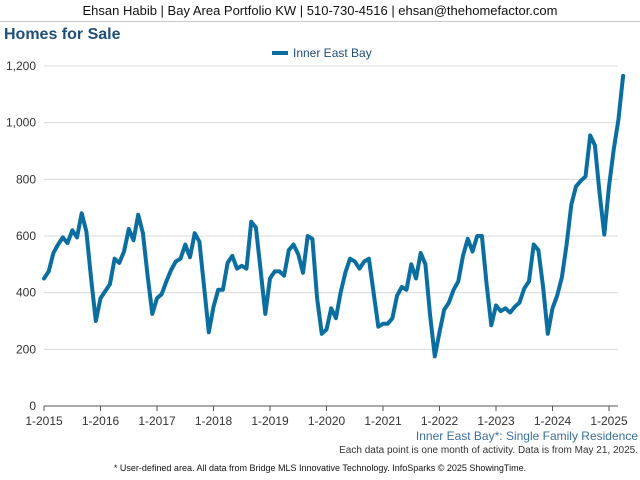 The height and width of the screenshot is (480, 640). What do you see at coordinates (526, 436) in the screenshot?
I see `chart-subtitle: Inner East Bay*: Single Family Residence` at bounding box center [526, 436].